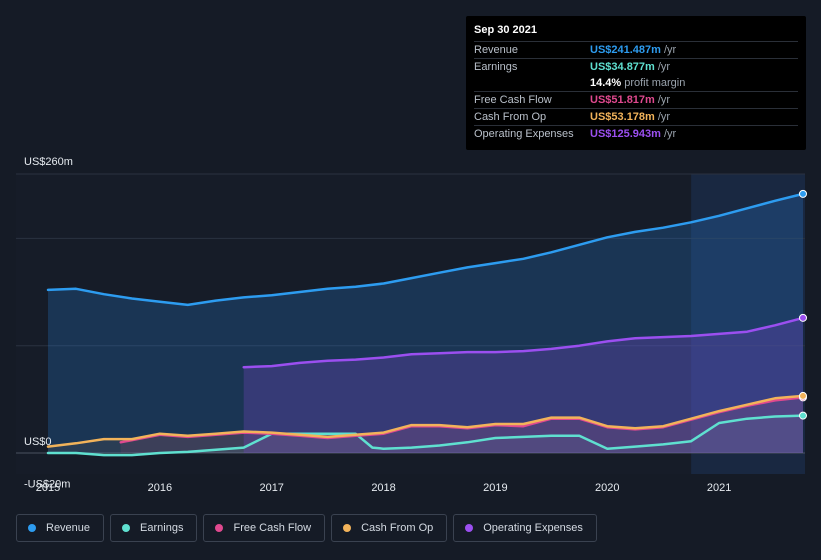 The width and height of the screenshot is (821, 560). Describe the element at coordinates (272, 528) in the screenshot. I see `legend-label: Free Cash Flow` at that location.